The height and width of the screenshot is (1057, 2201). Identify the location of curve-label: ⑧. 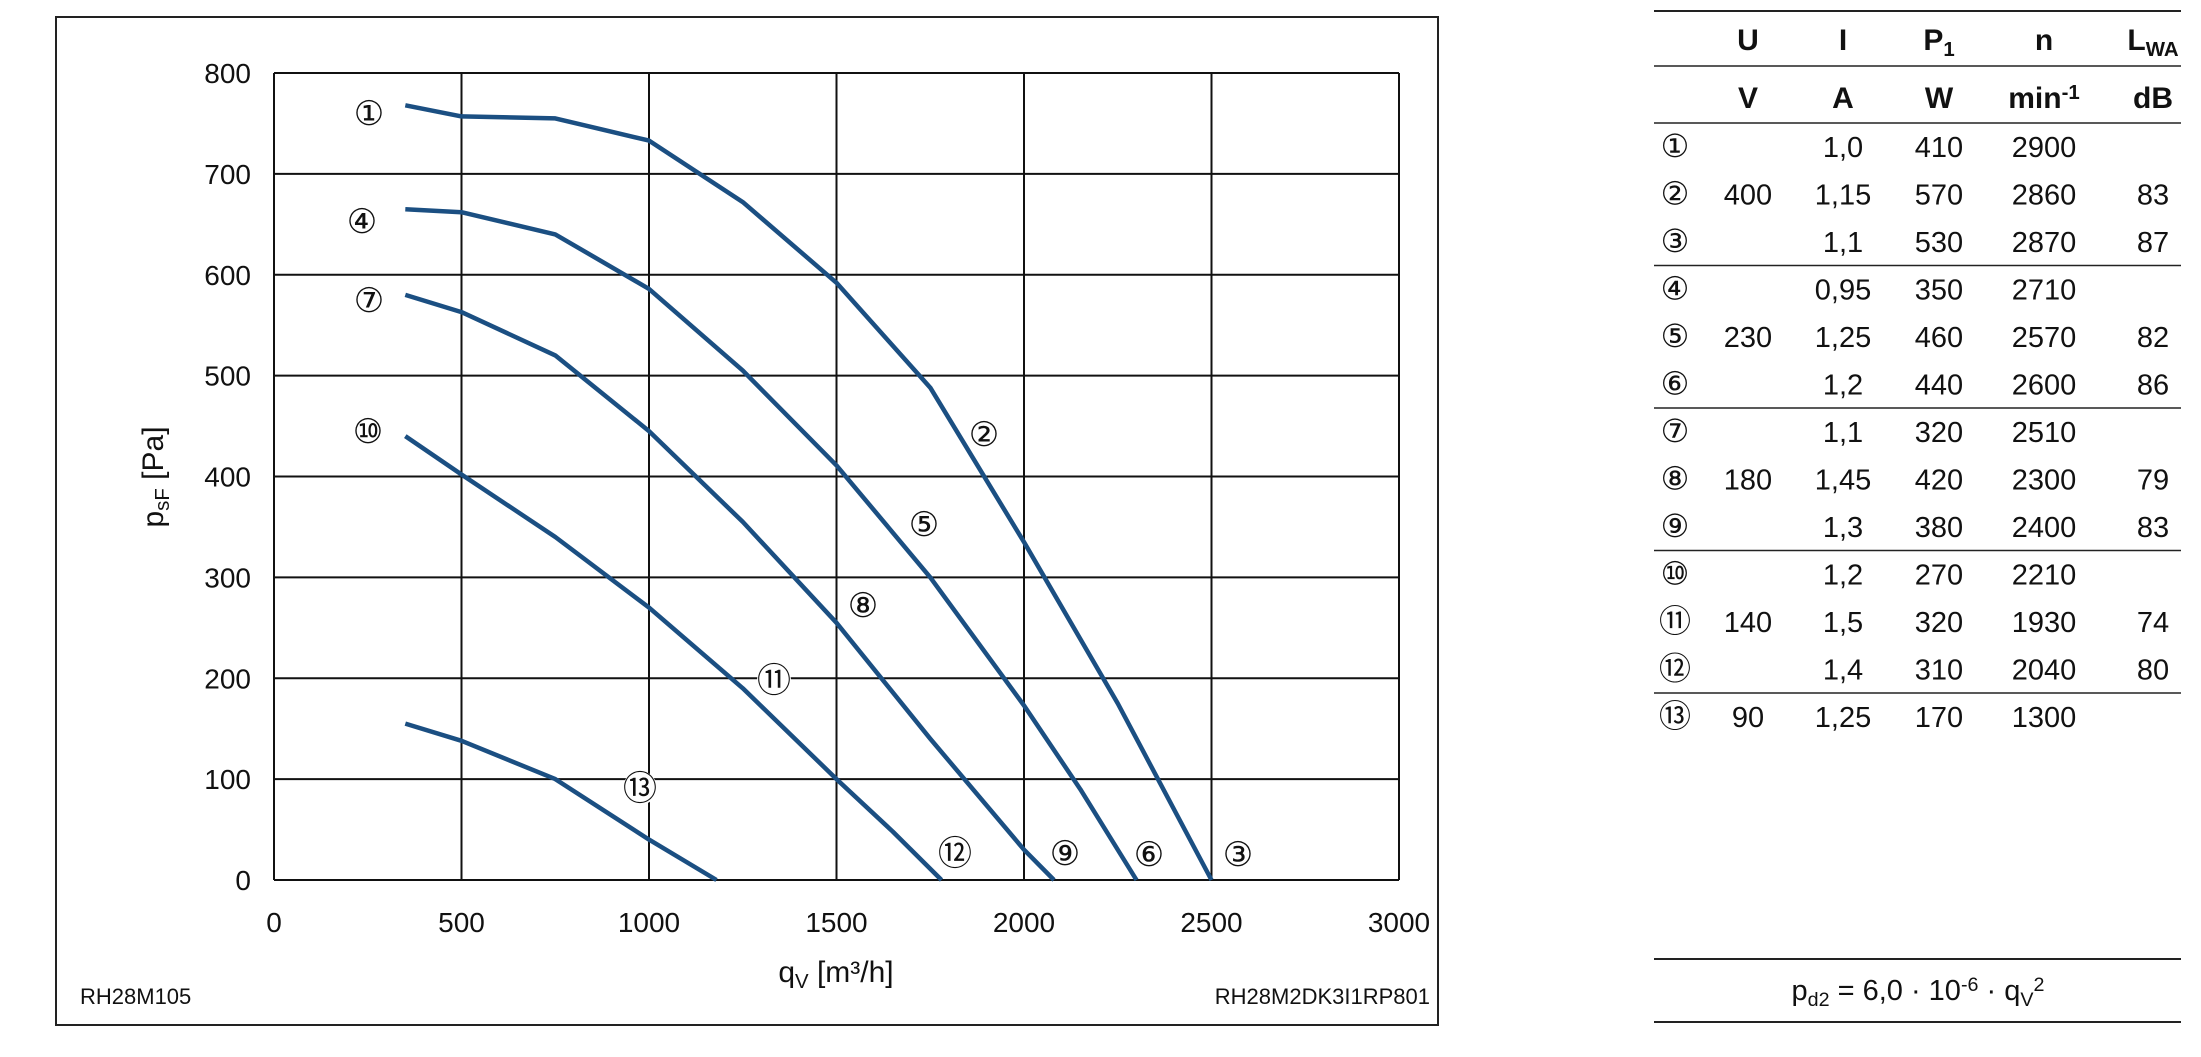
(863, 606).